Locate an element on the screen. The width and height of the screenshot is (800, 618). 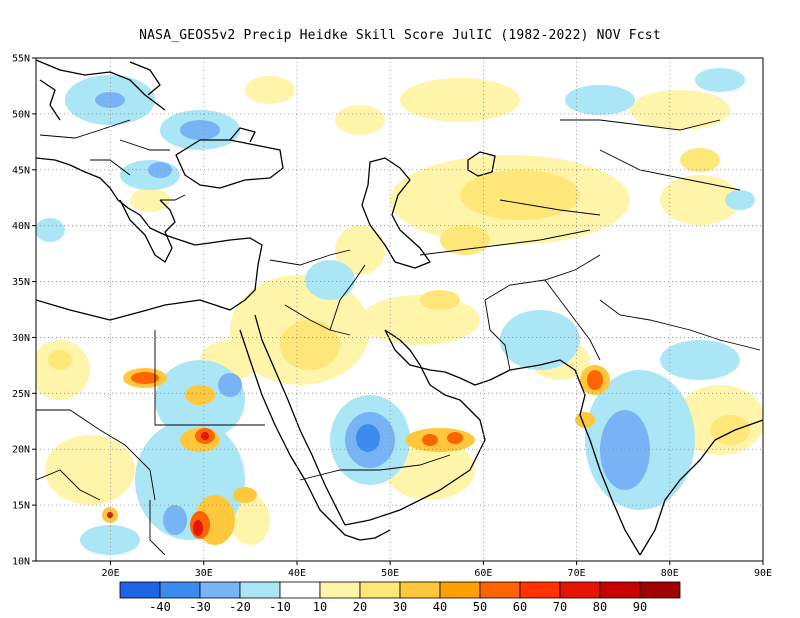
colorbar-label: -20 is located at coordinates (240, 607).